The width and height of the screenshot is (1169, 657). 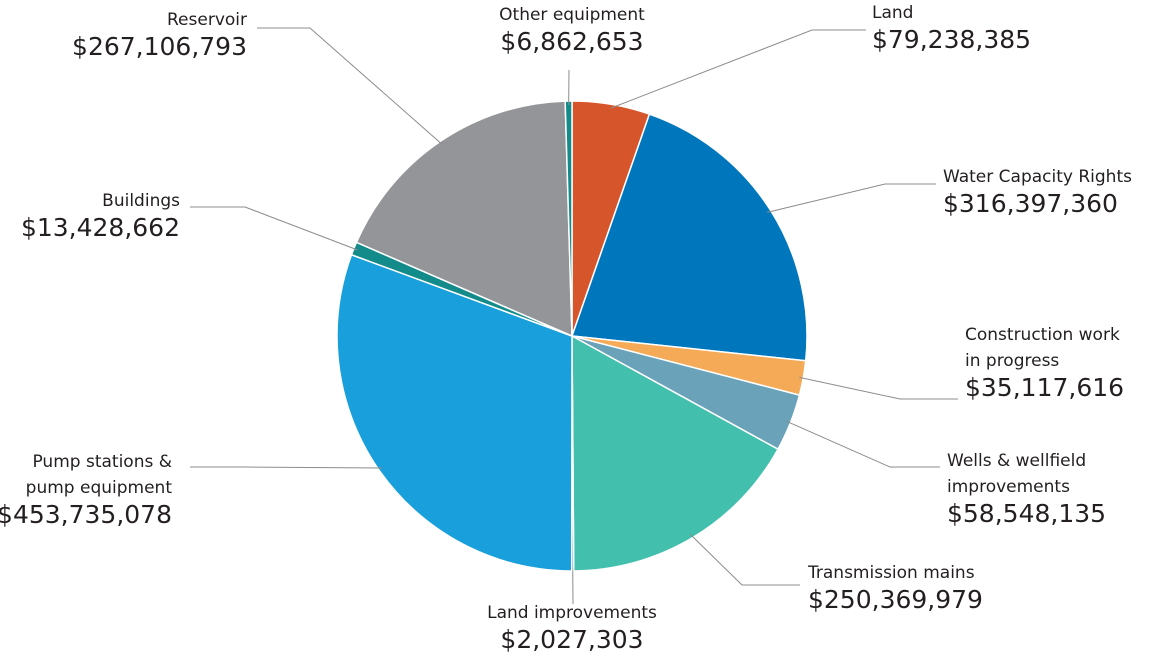 I want to click on slice-label: Buildings, so click(x=141, y=201).